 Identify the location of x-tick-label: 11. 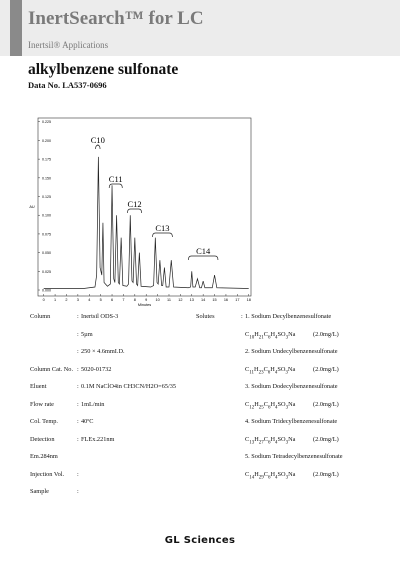
(169, 300).